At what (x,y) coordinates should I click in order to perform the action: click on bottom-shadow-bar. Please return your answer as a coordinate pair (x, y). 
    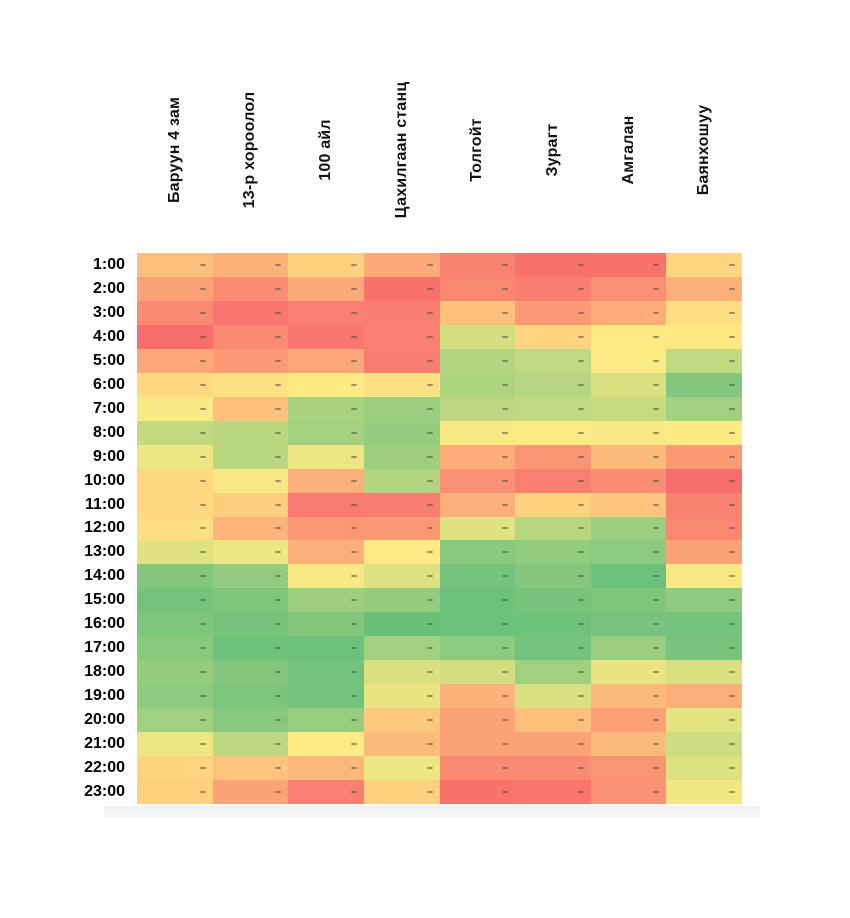
    Looking at the image, I should click on (432, 812).